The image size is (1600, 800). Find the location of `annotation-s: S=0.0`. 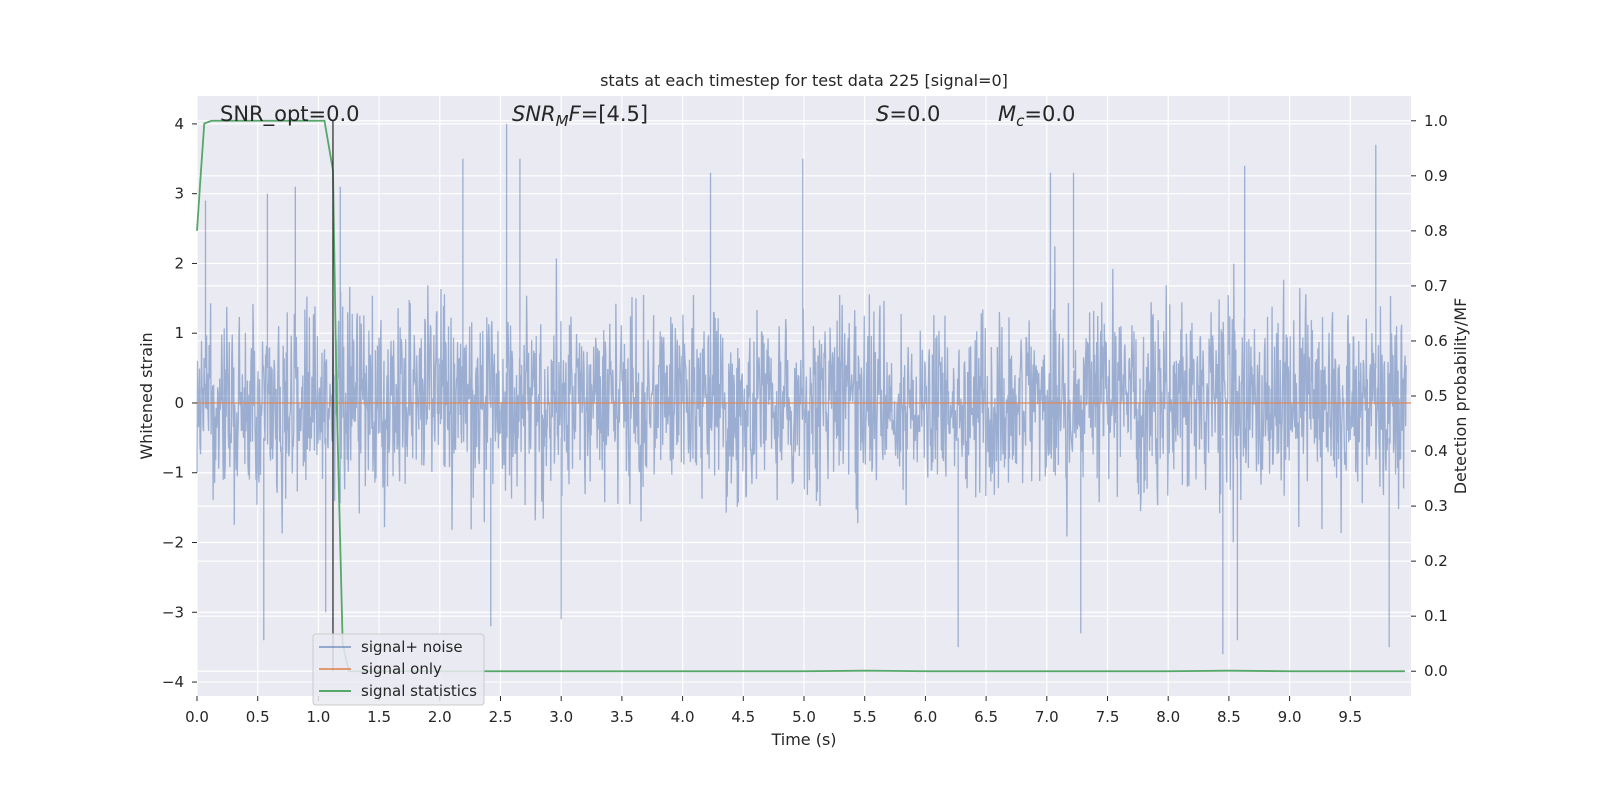

annotation-s: S=0.0 is located at coordinates (908, 114).